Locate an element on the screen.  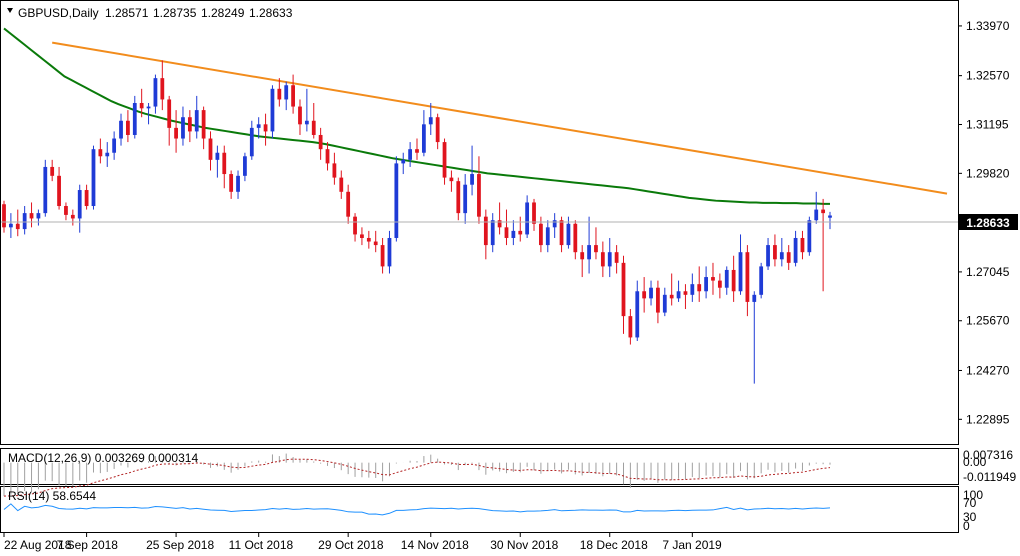
collapse-triangle-icon is located at coordinates (10, 10).